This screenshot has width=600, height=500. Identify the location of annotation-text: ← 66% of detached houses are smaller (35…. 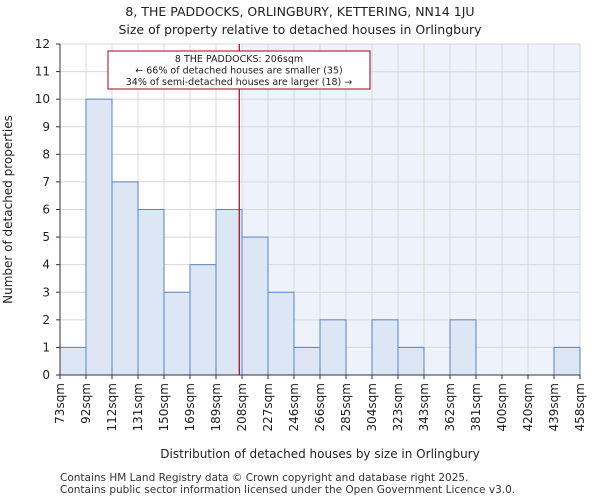
(238, 71).